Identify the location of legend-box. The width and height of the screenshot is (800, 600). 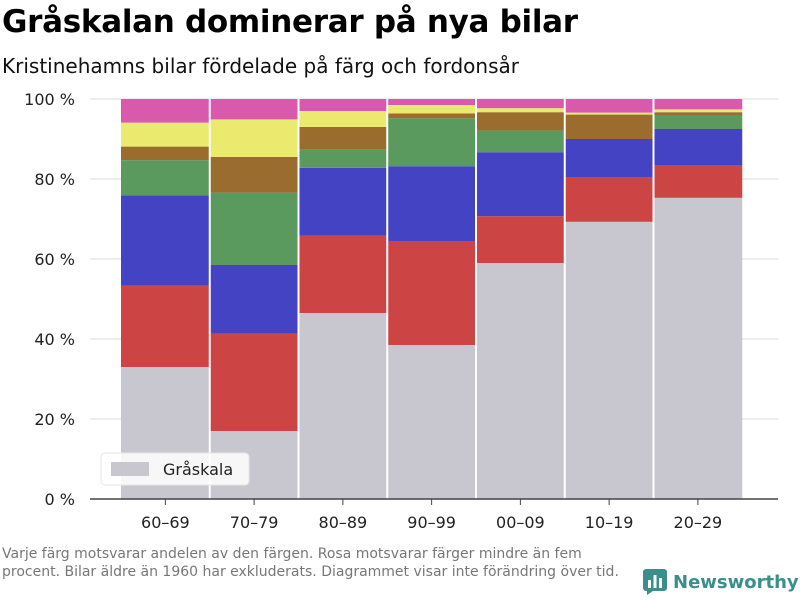
(175, 469).